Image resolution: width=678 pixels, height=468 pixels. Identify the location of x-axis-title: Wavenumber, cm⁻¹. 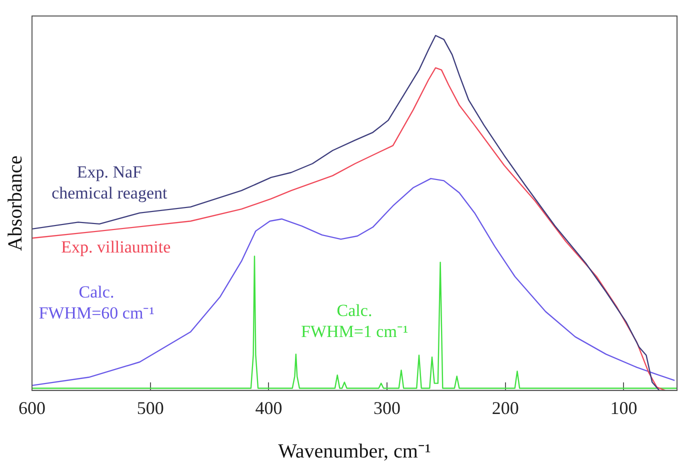
(354, 451).